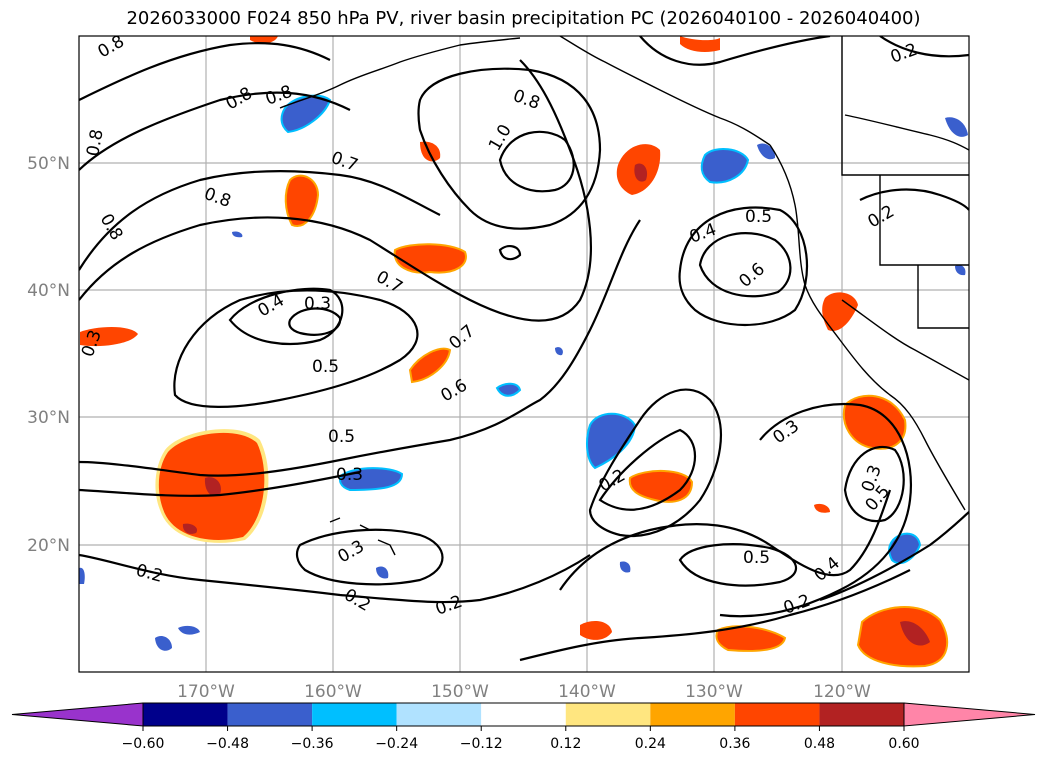  I want to click on colorbar-tick-label: 0.60, so click(903, 744).